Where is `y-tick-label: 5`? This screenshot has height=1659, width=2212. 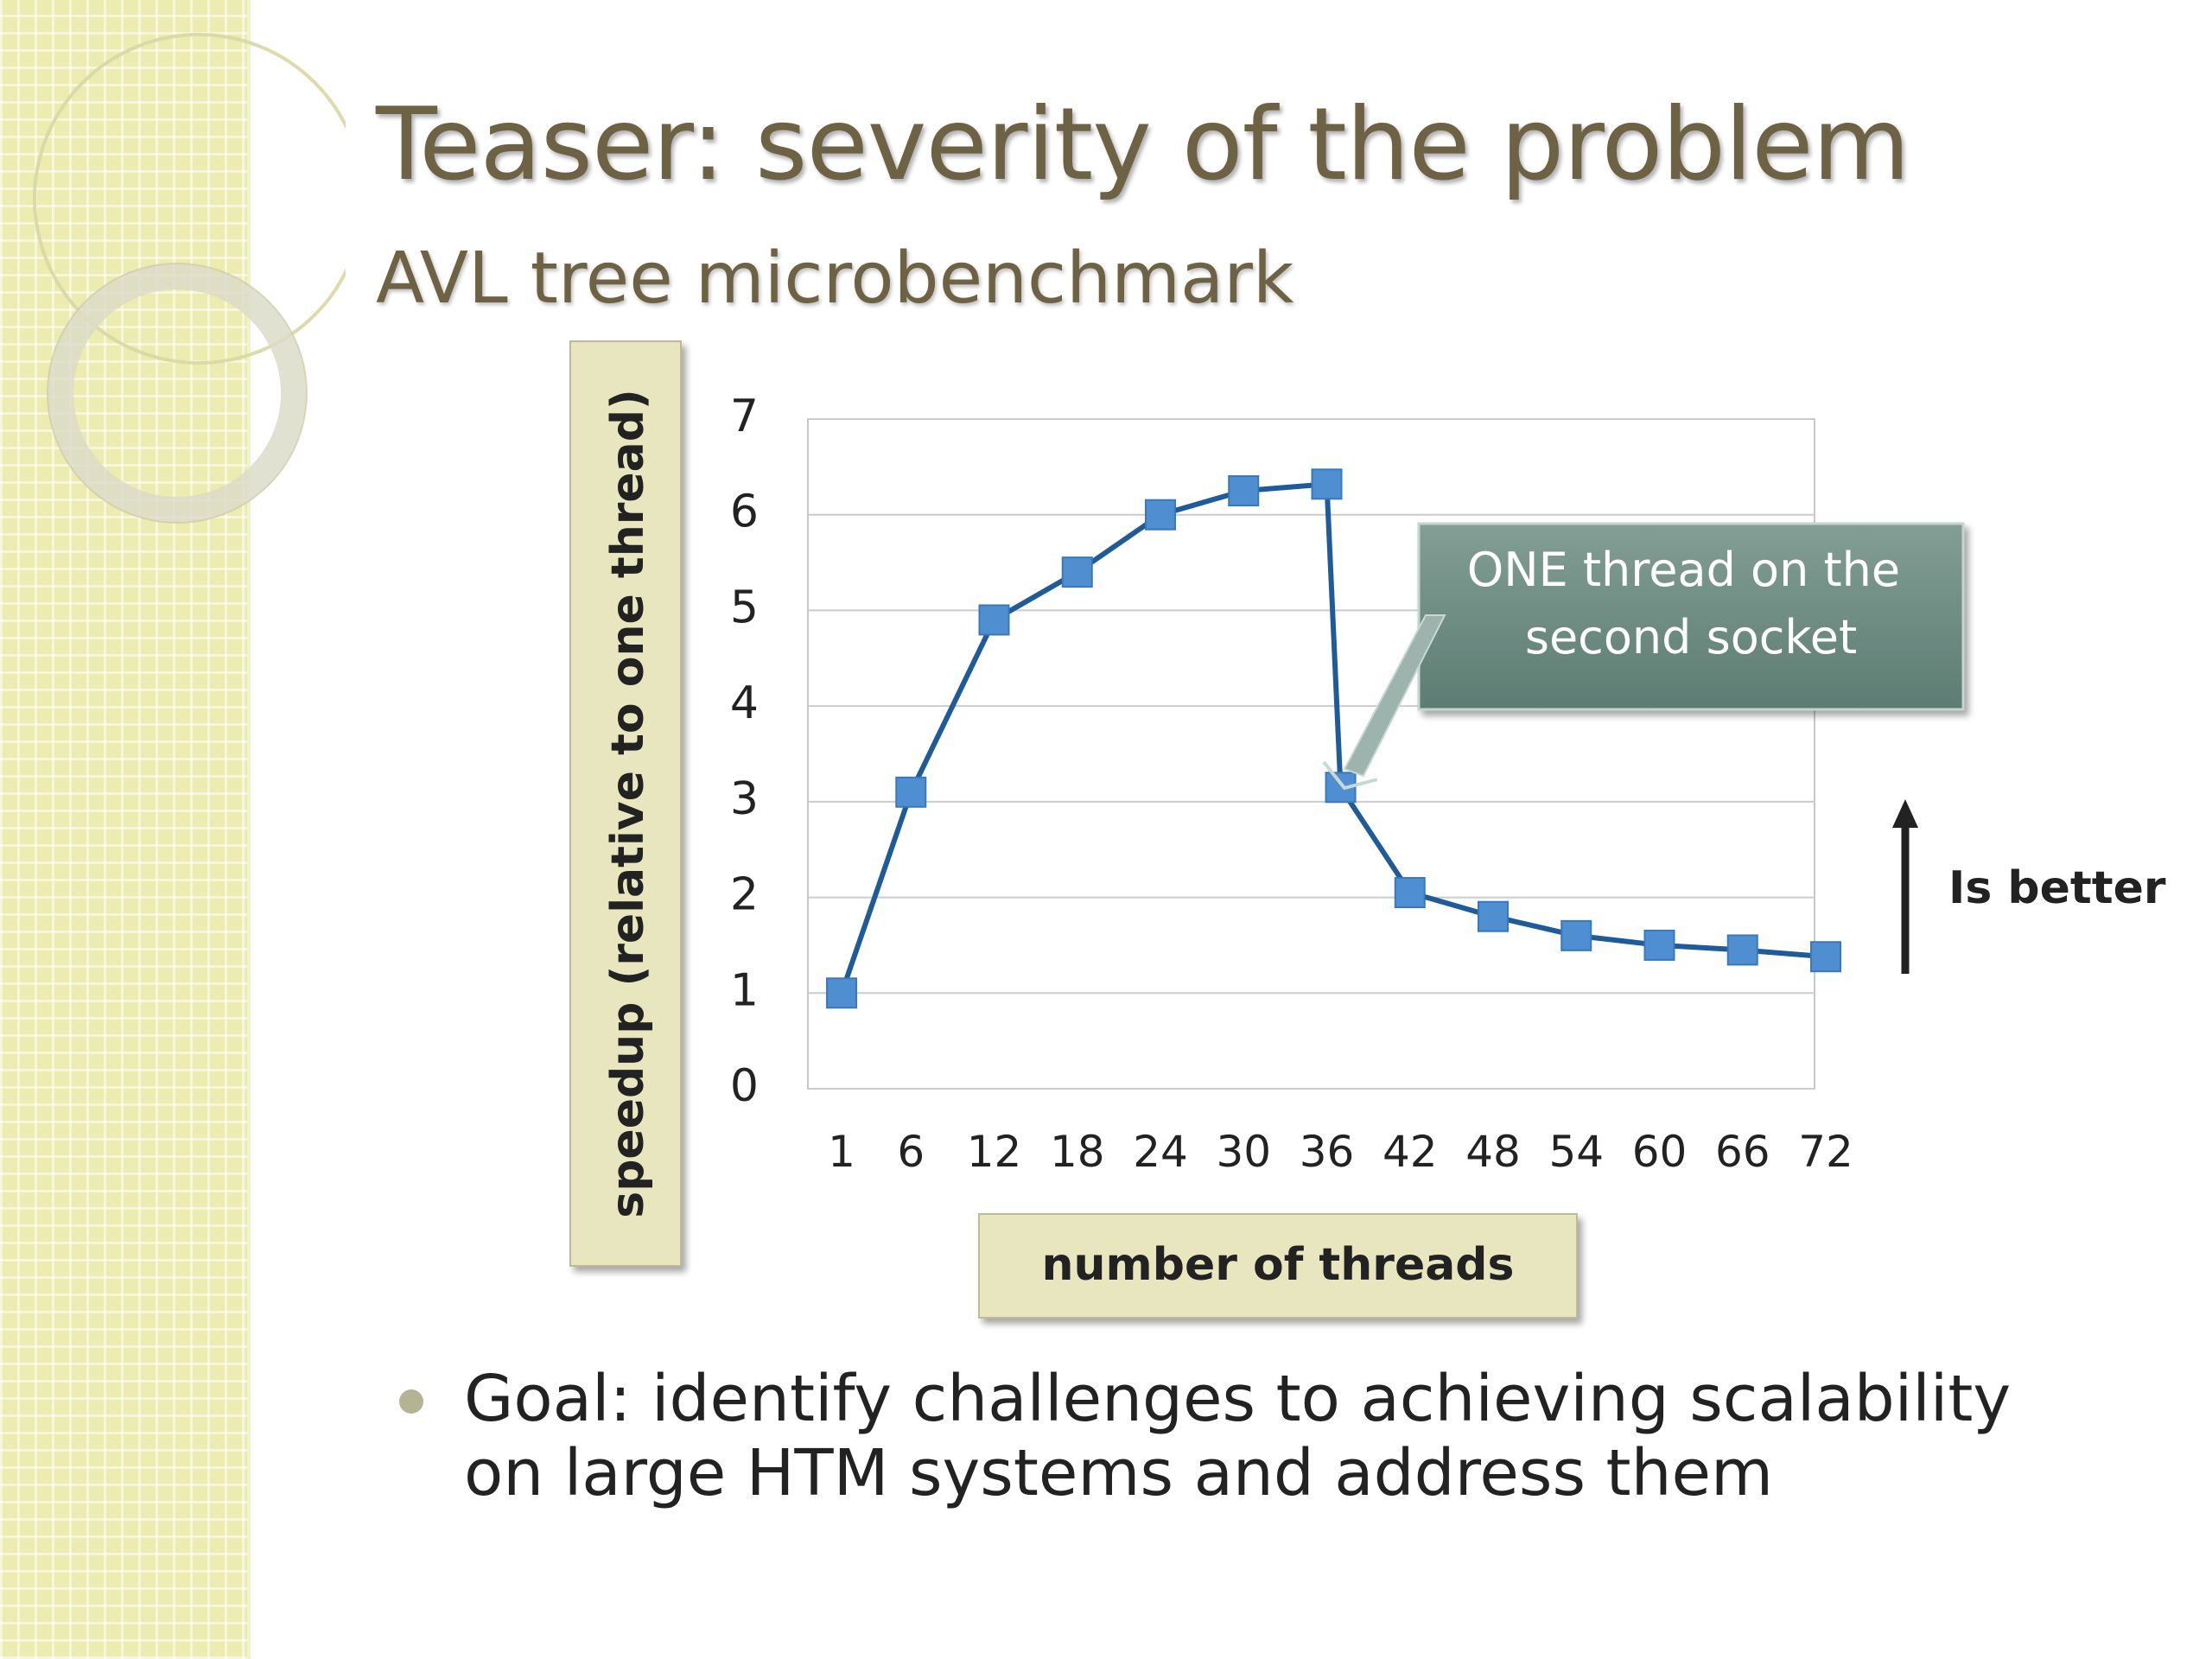 y-tick-label: 5 is located at coordinates (744, 607).